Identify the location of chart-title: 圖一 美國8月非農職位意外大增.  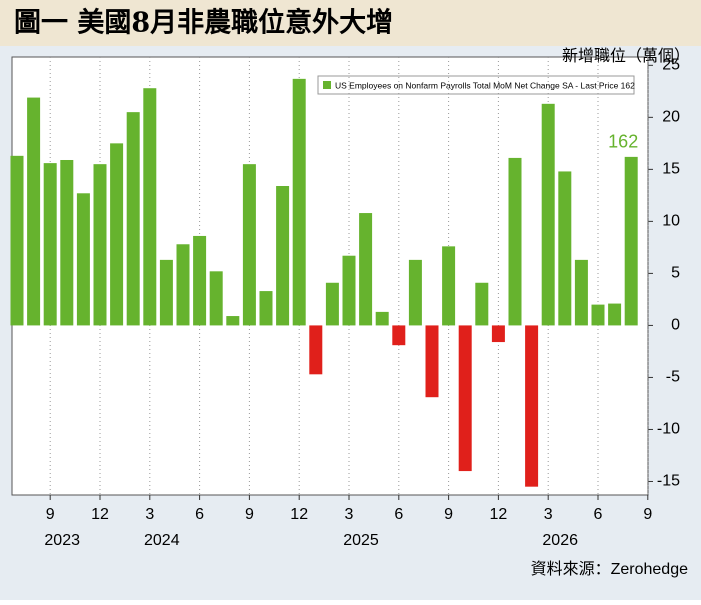
(203, 23).